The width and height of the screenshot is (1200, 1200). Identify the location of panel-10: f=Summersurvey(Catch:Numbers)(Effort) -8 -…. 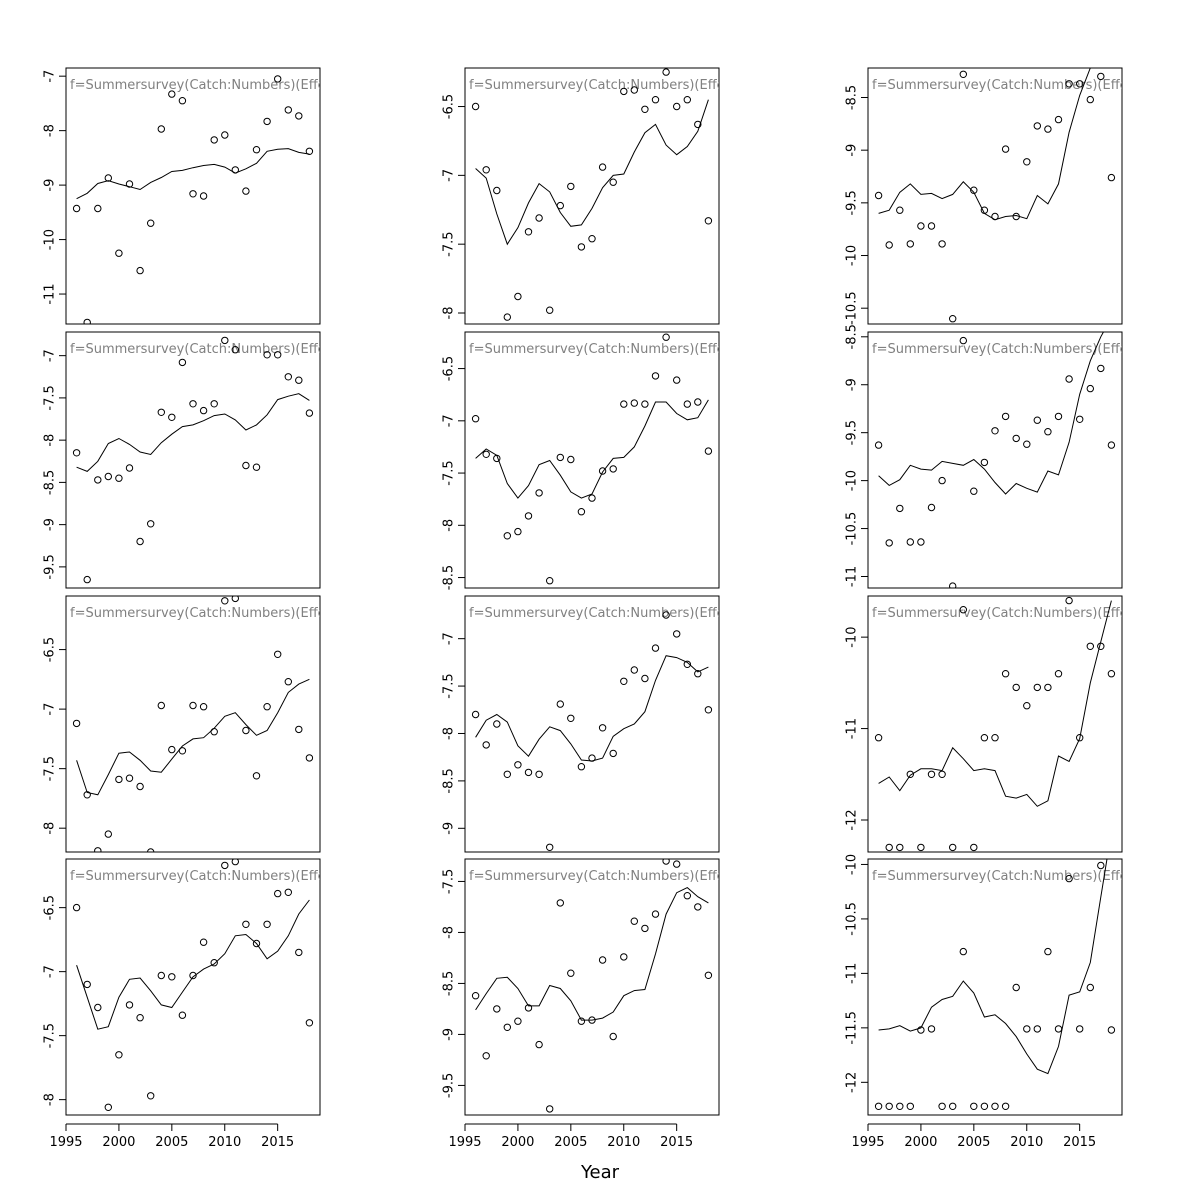
(182, 1004).